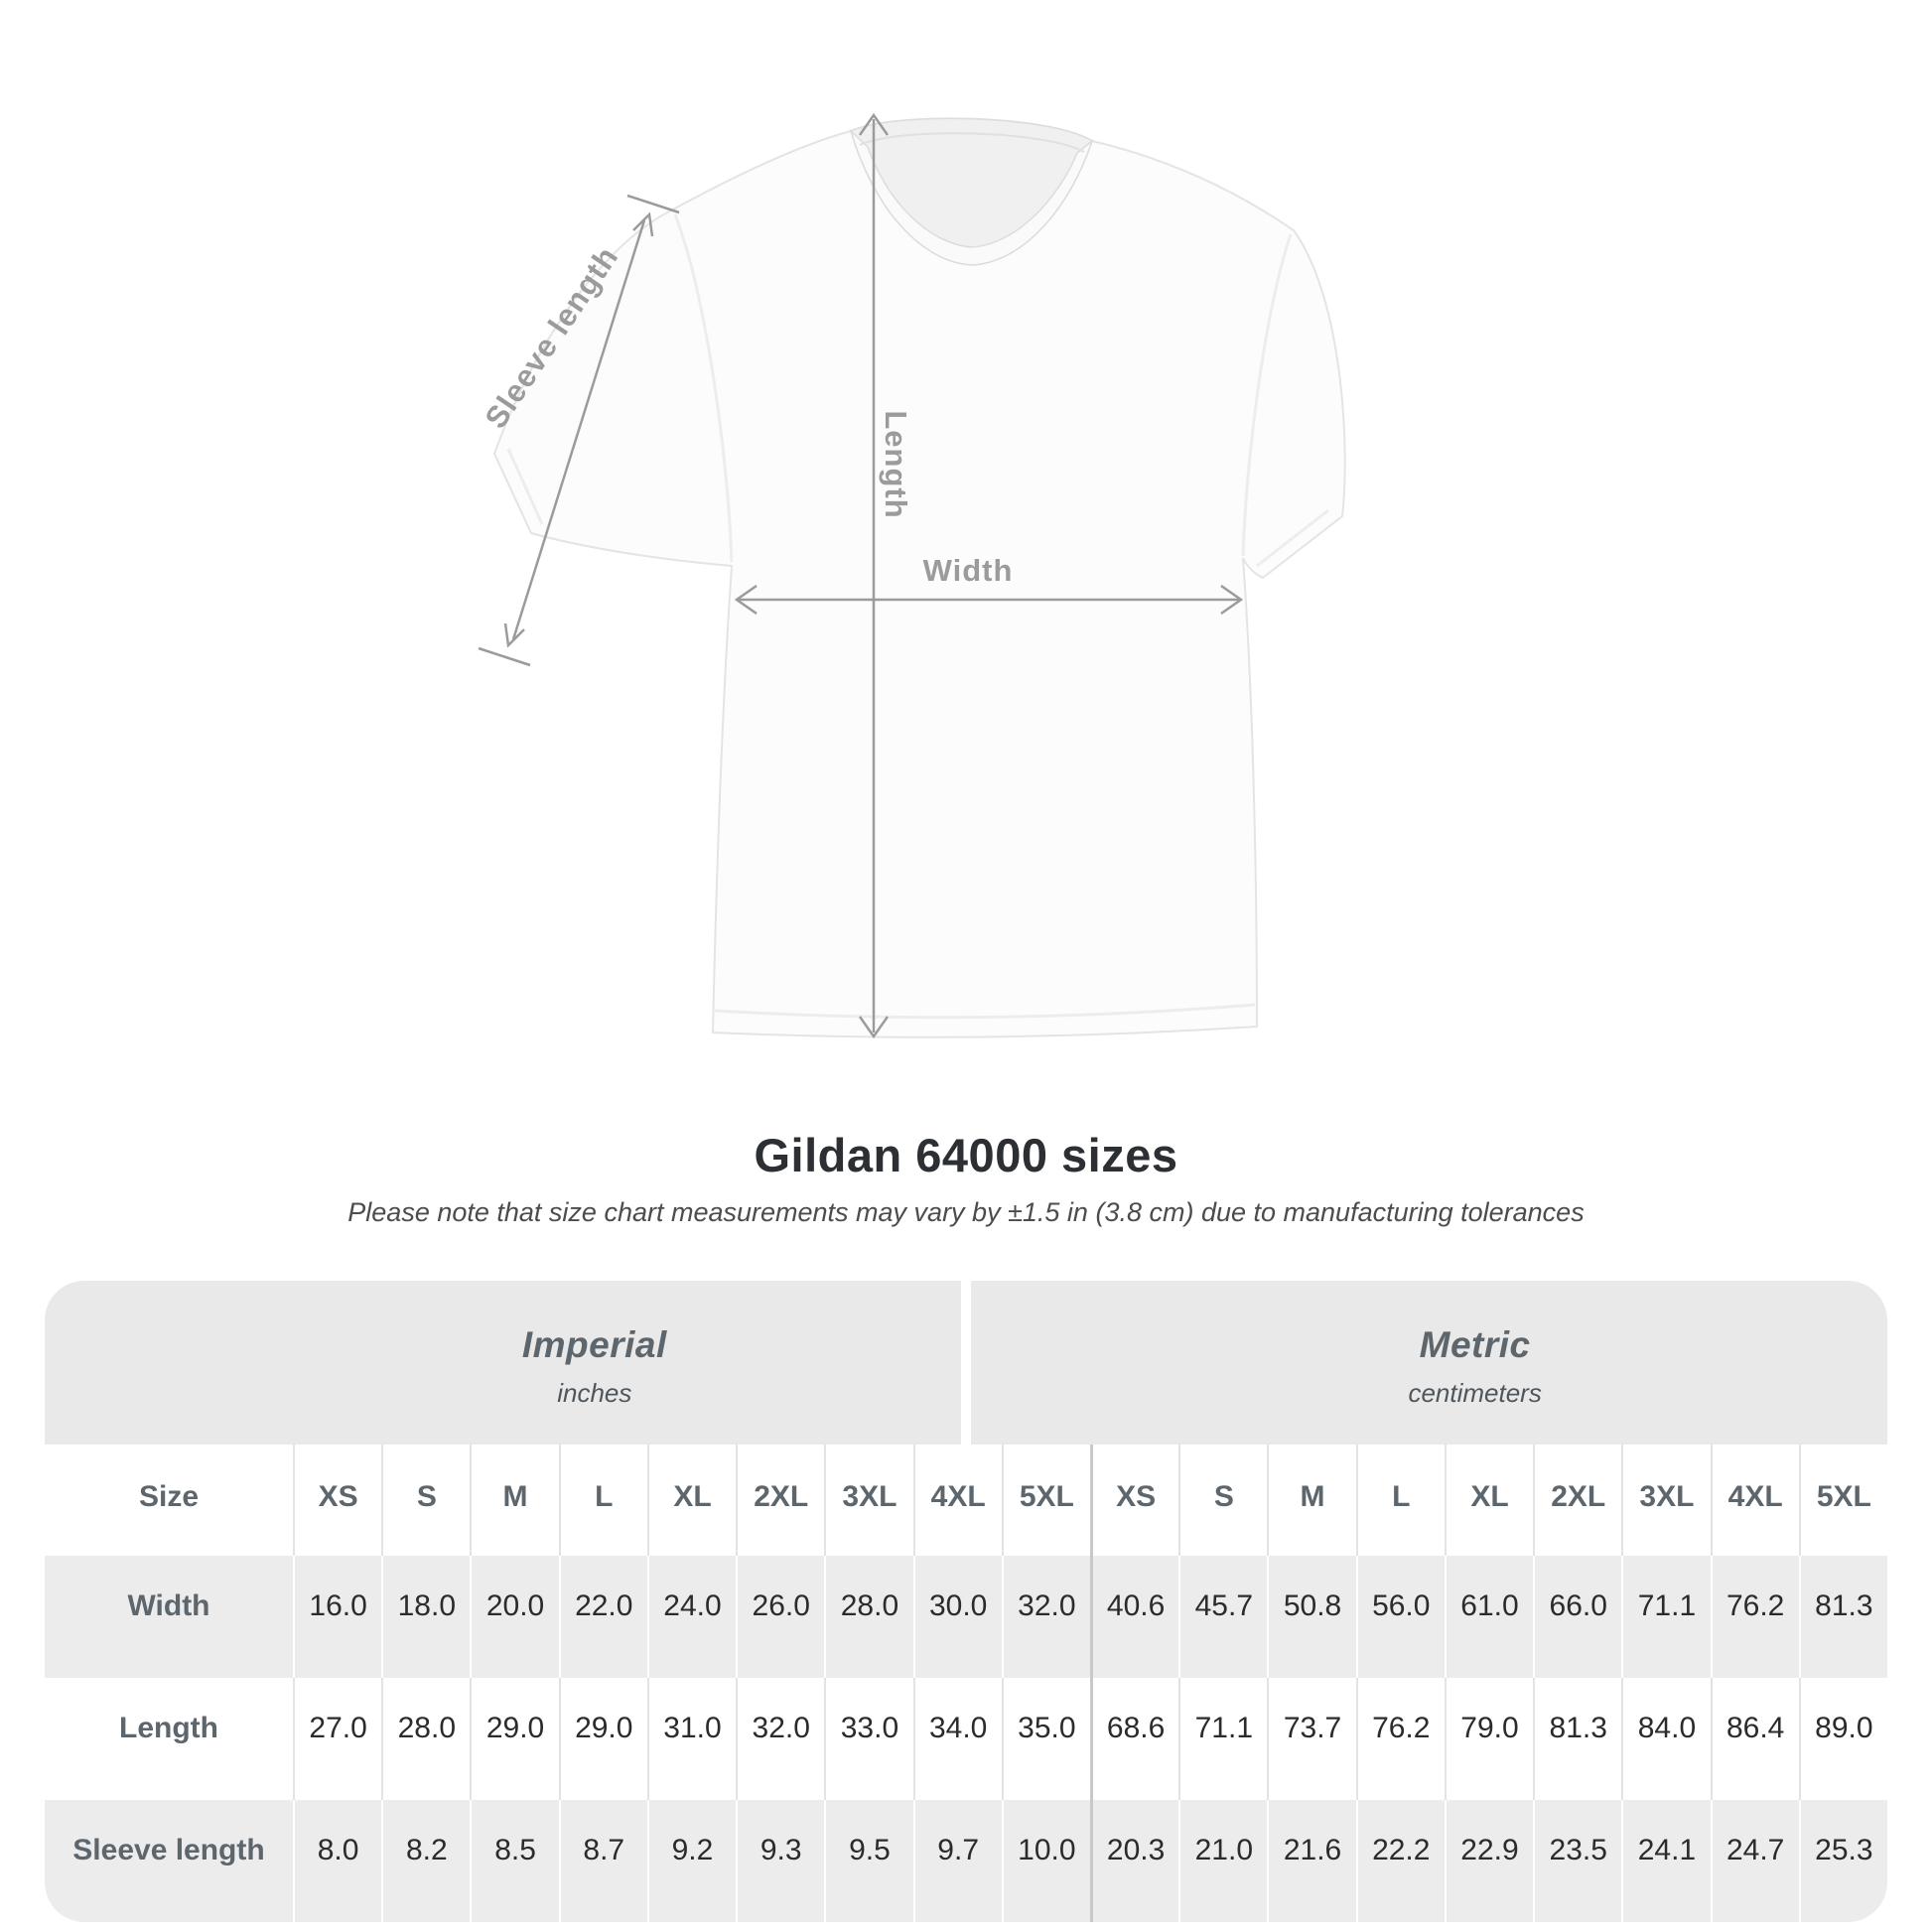 The image size is (1932, 1932). Describe the element at coordinates (1754, 1739) in the screenshot. I see `value-cell: 86.4` at that location.